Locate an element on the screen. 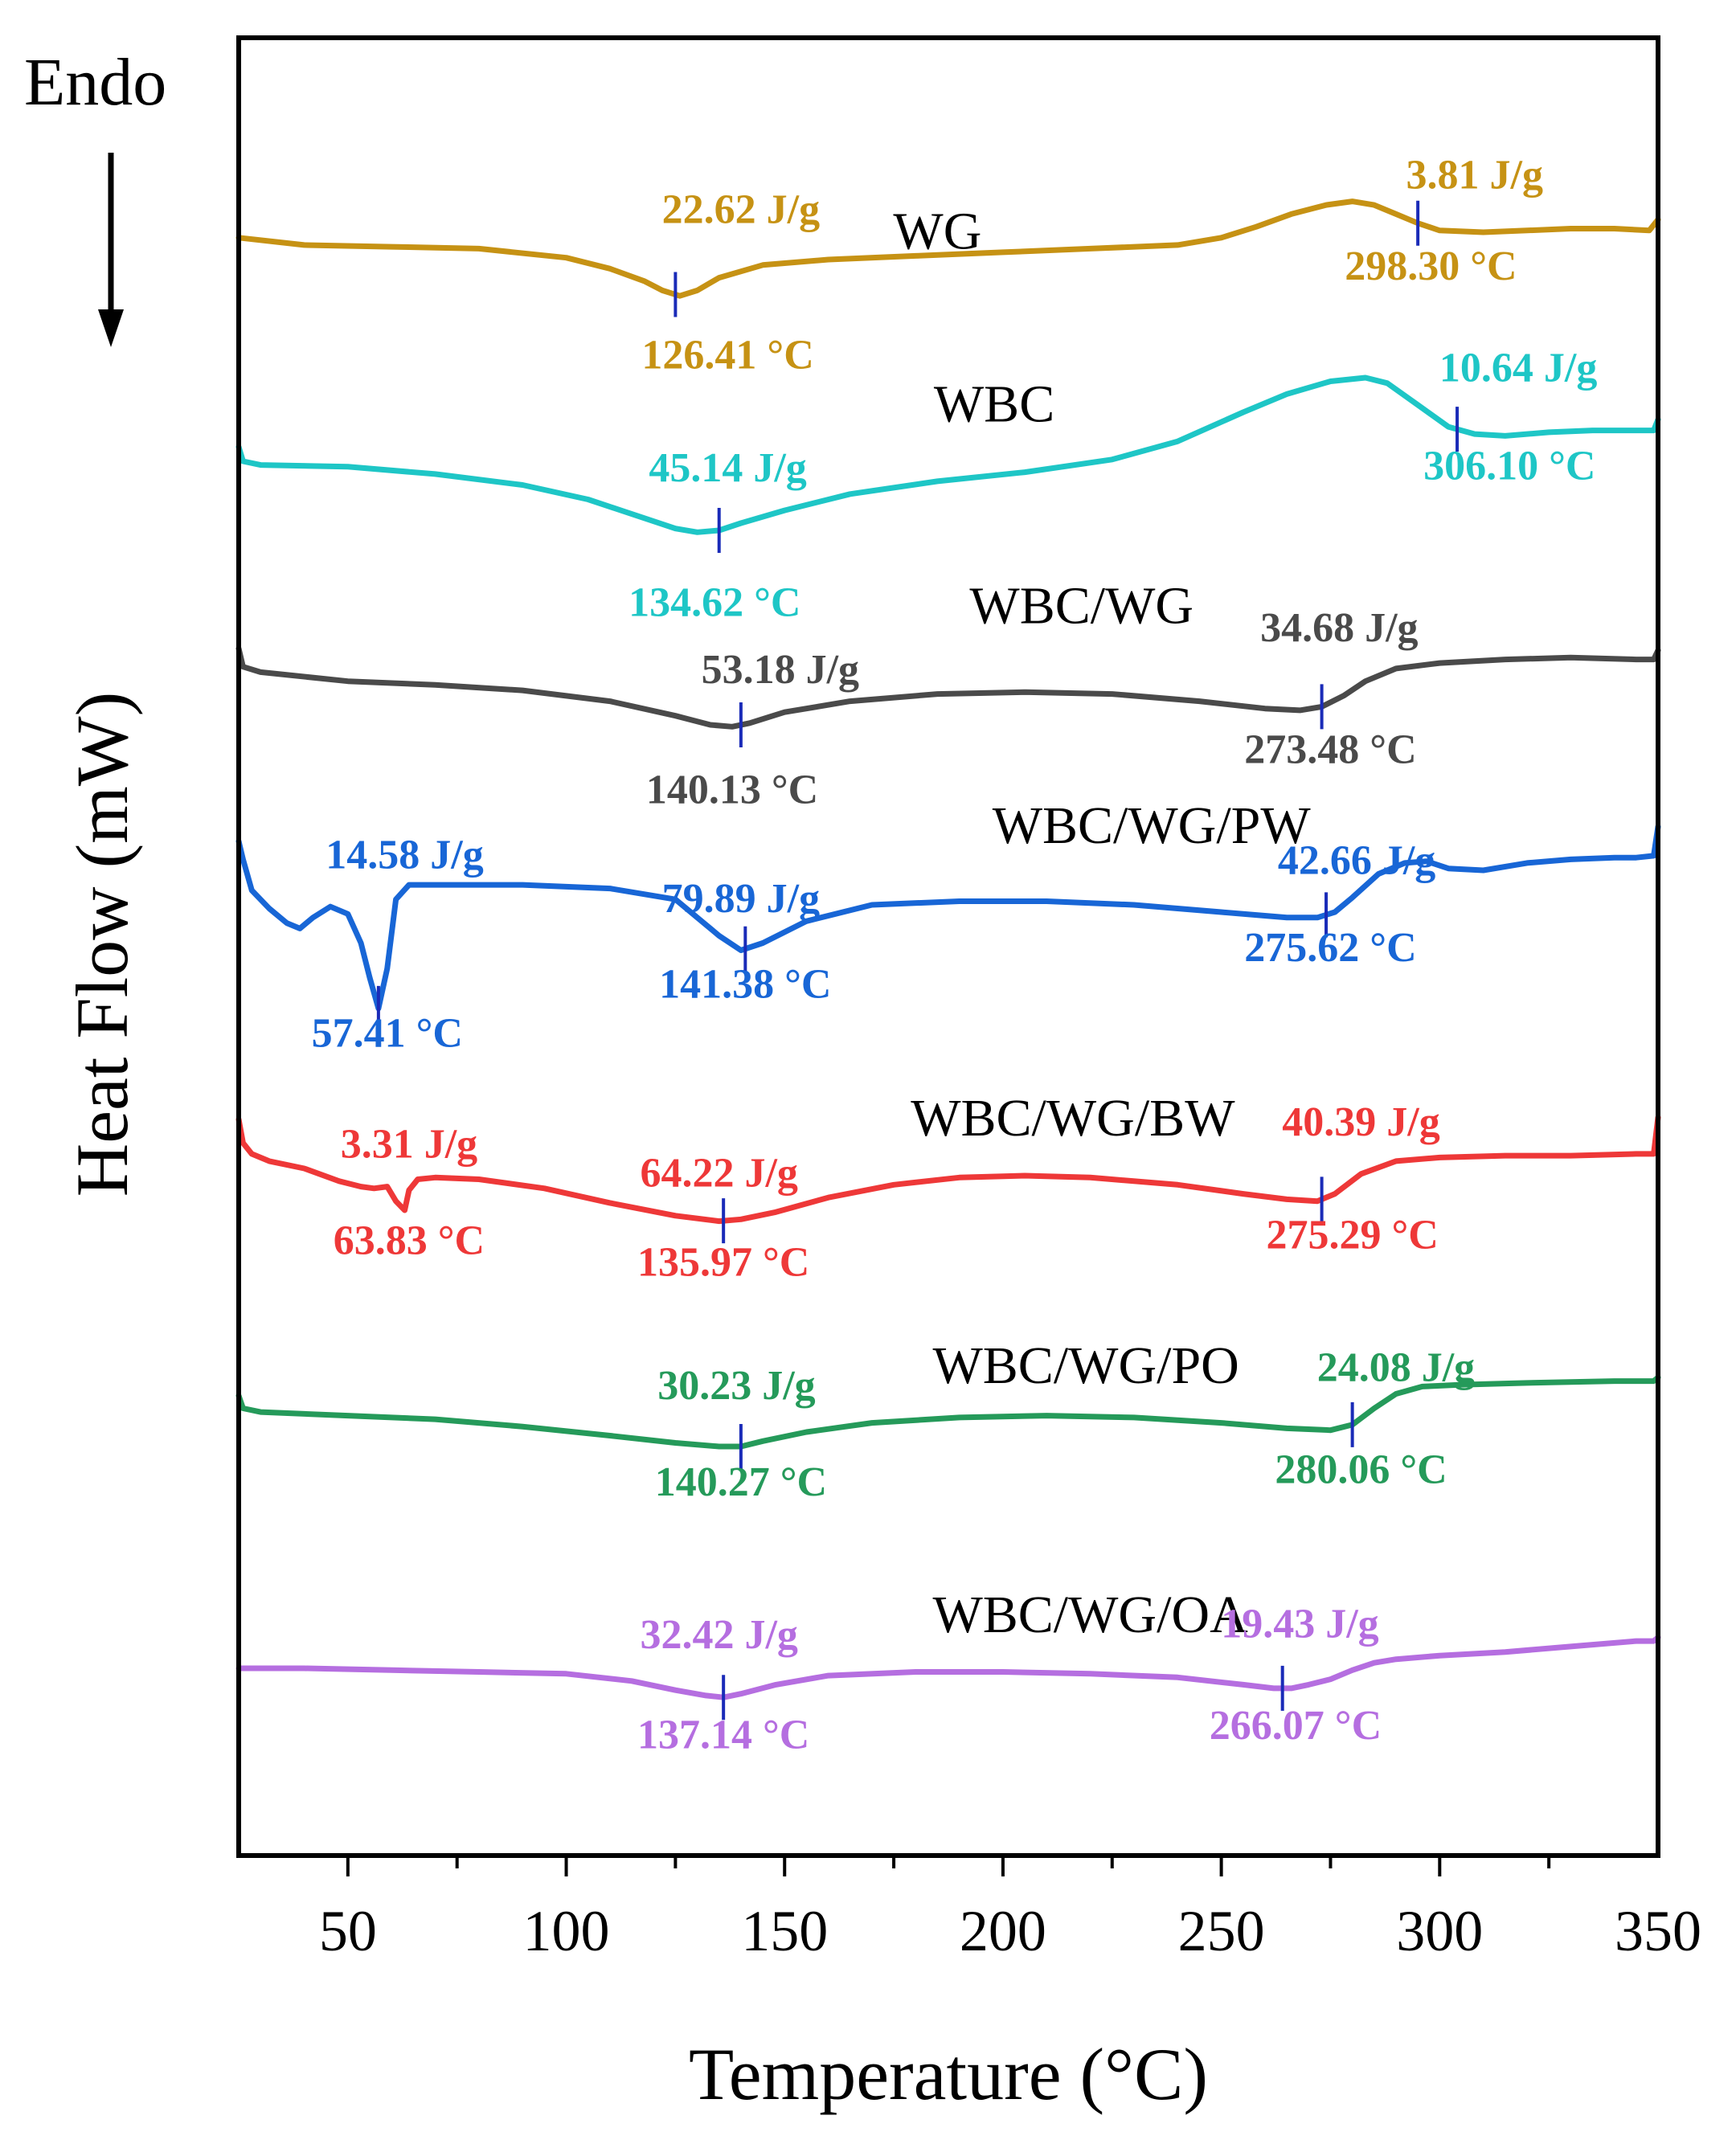  data-label: 141.38 °C is located at coordinates (745, 984).